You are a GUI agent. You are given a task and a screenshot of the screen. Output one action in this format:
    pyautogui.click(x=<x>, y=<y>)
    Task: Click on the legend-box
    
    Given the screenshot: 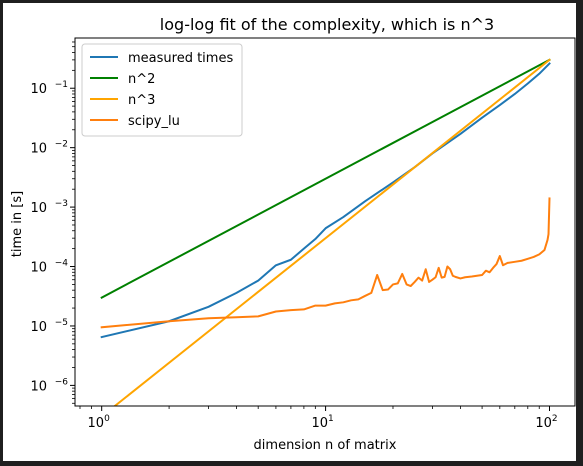 What is the action you would take?
    pyautogui.click(x=162, y=90)
    